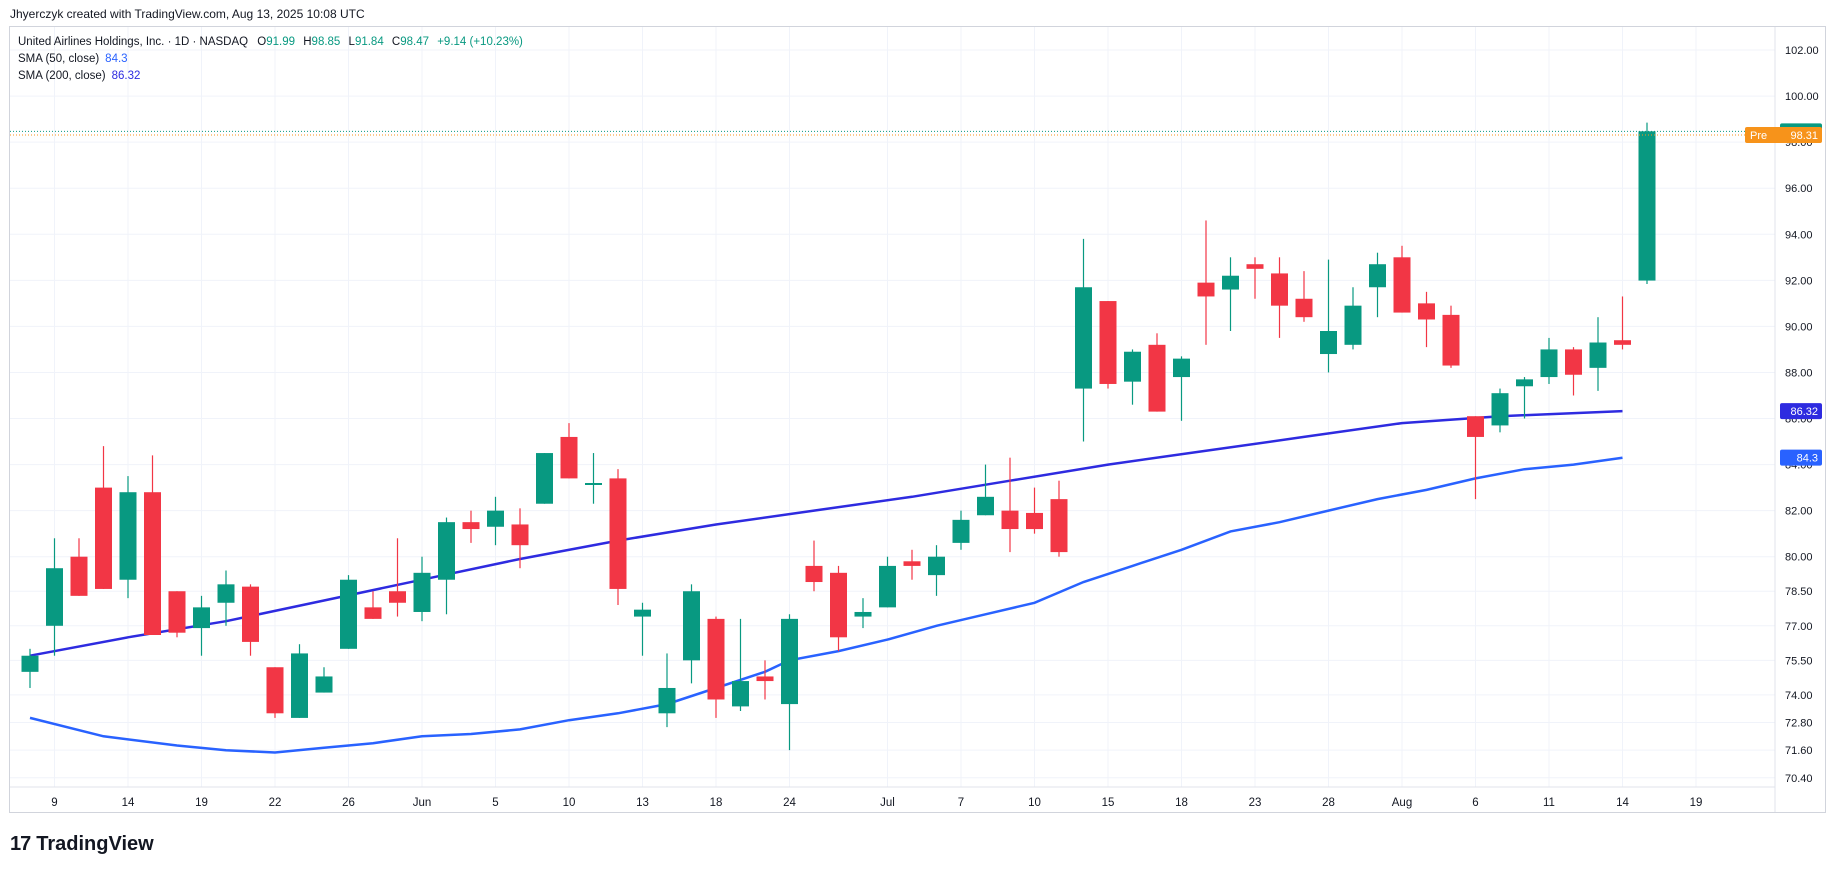 This screenshot has height=875, width=1835. What do you see at coordinates (1799, 189) in the screenshot?
I see `y-tick-label: 96.00` at bounding box center [1799, 189].